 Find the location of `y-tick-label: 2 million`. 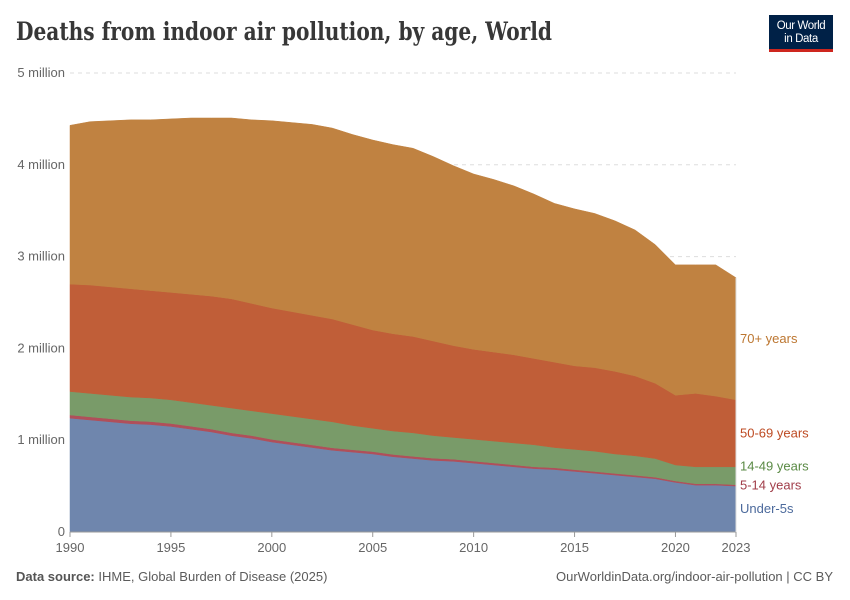

y-tick-label: 2 million is located at coordinates (41, 347).